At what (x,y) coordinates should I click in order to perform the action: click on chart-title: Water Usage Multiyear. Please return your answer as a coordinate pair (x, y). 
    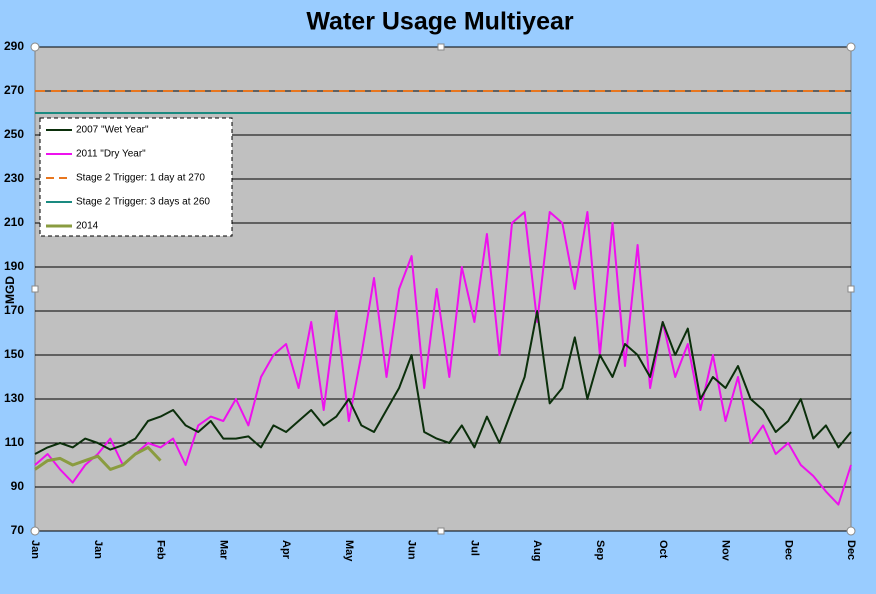
    Looking at the image, I should click on (439, 22).